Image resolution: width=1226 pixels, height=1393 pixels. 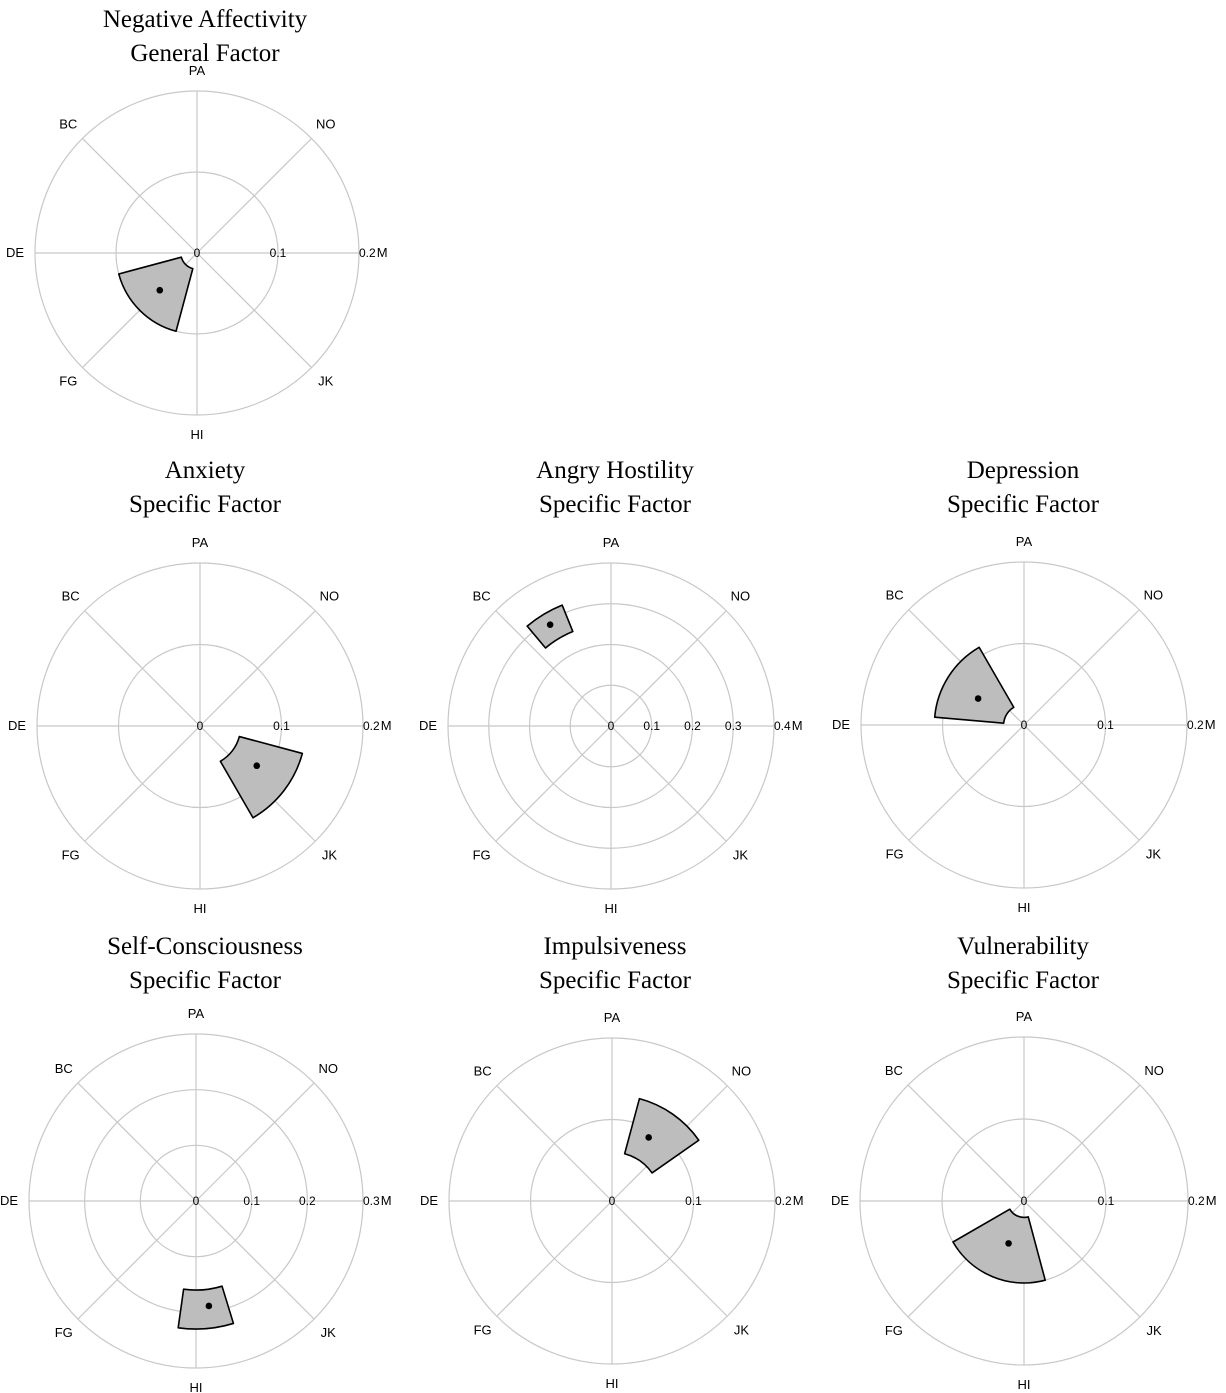 I want to click on title-line-1: Depression, so click(x=1023, y=470).